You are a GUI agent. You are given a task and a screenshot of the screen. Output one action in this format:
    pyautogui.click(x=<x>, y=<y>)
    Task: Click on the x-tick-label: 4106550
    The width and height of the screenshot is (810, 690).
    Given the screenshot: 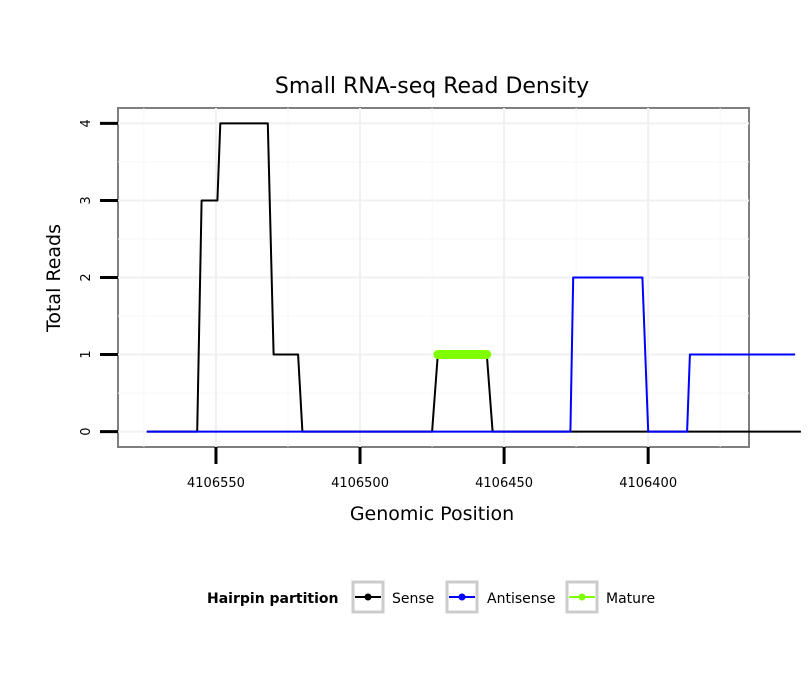 What is the action you would take?
    pyautogui.click(x=216, y=483)
    